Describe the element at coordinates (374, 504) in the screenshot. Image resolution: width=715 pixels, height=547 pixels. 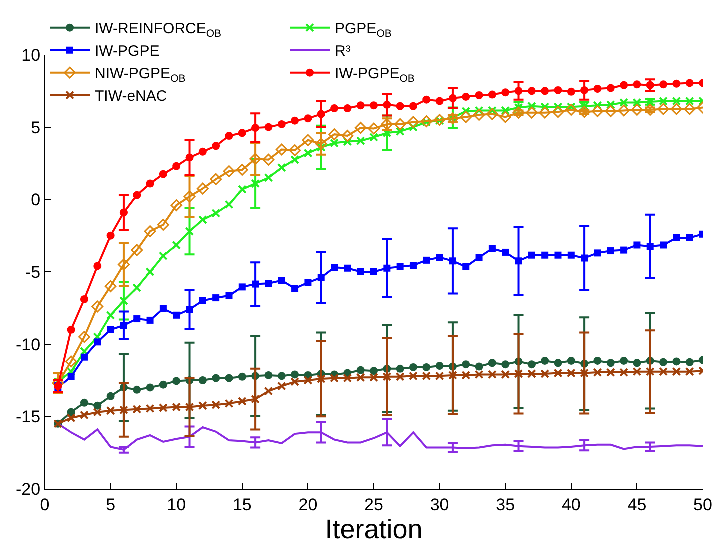
I see `x-tick-label: 25` at that location.